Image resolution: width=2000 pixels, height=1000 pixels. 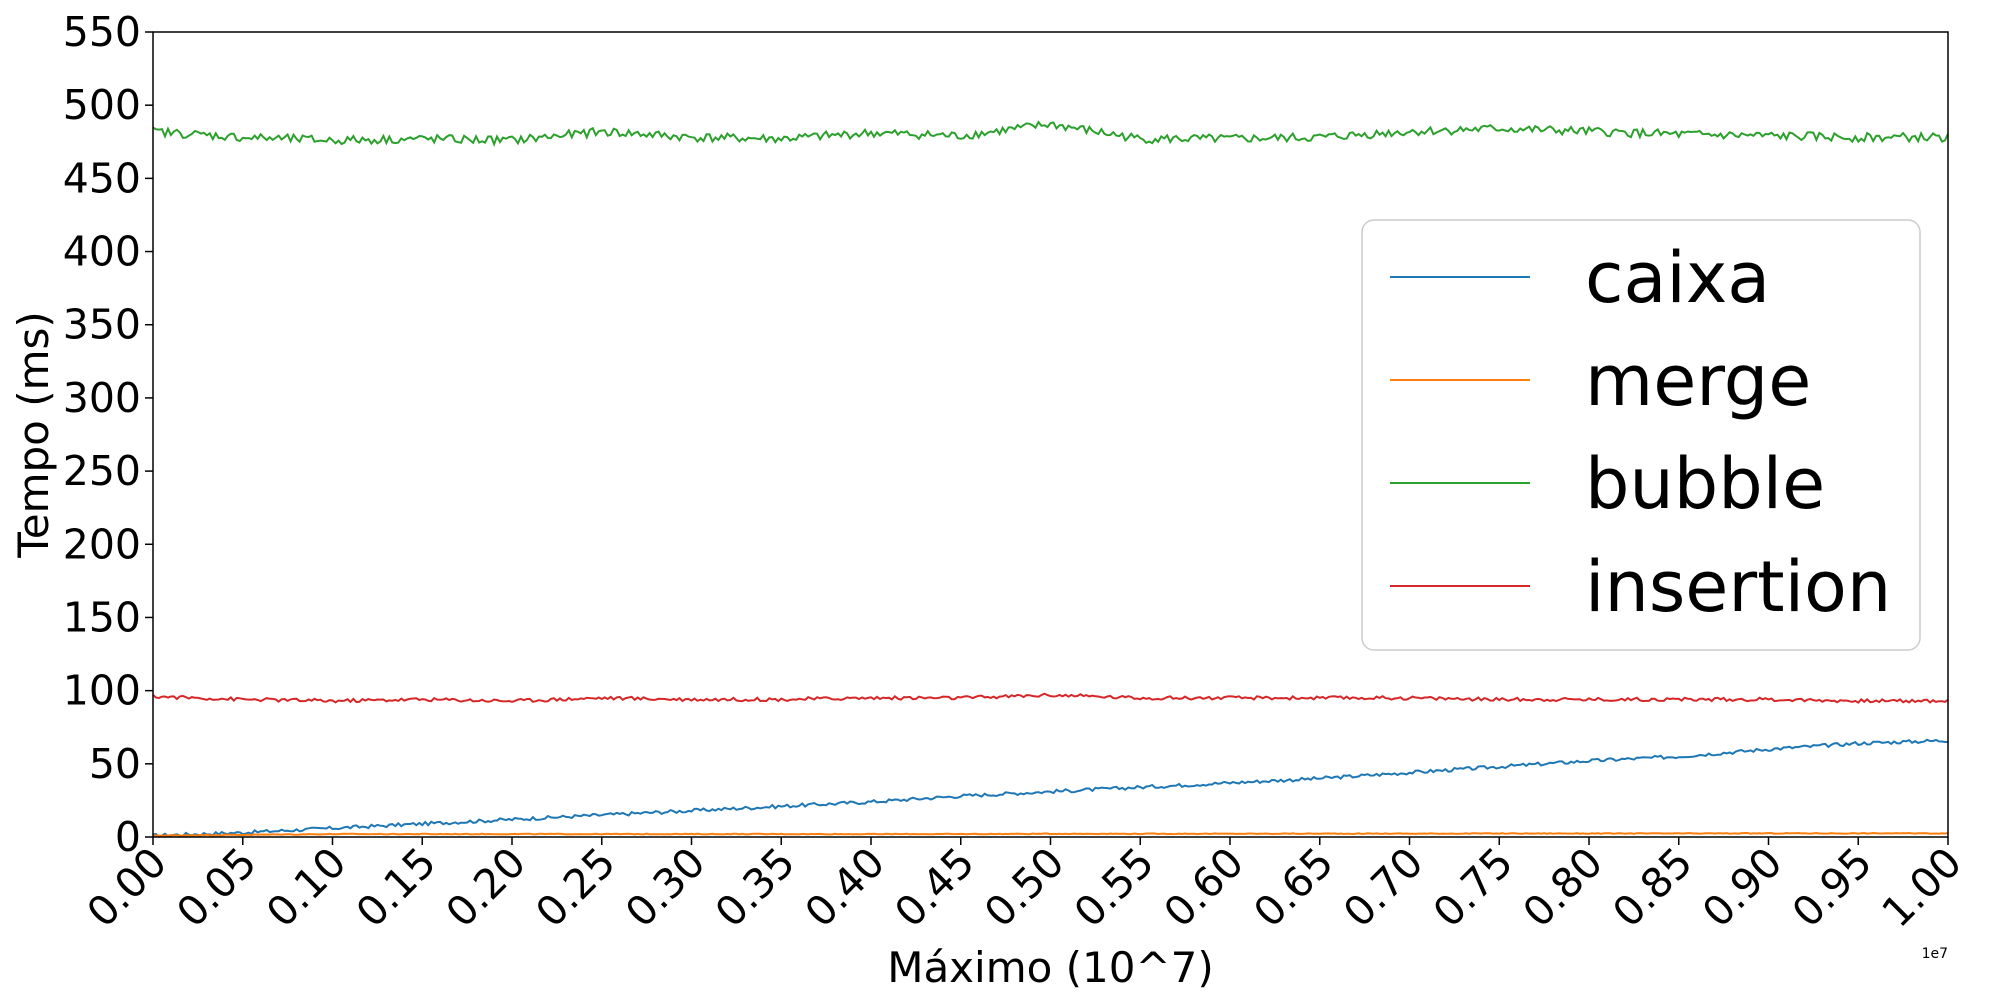 What do you see at coordinates (1698, 381) in the screenshot?
I see `legend-label-merge: merge` at bounding box center [1698, 381].